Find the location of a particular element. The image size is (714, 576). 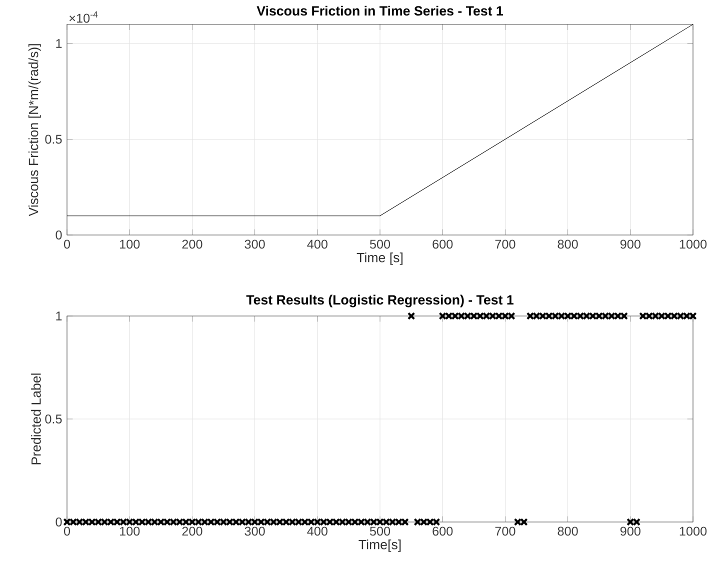

y-axis-title: Viscous Friction [N*m/(rad/s)] is located at coordinates (34, 130).